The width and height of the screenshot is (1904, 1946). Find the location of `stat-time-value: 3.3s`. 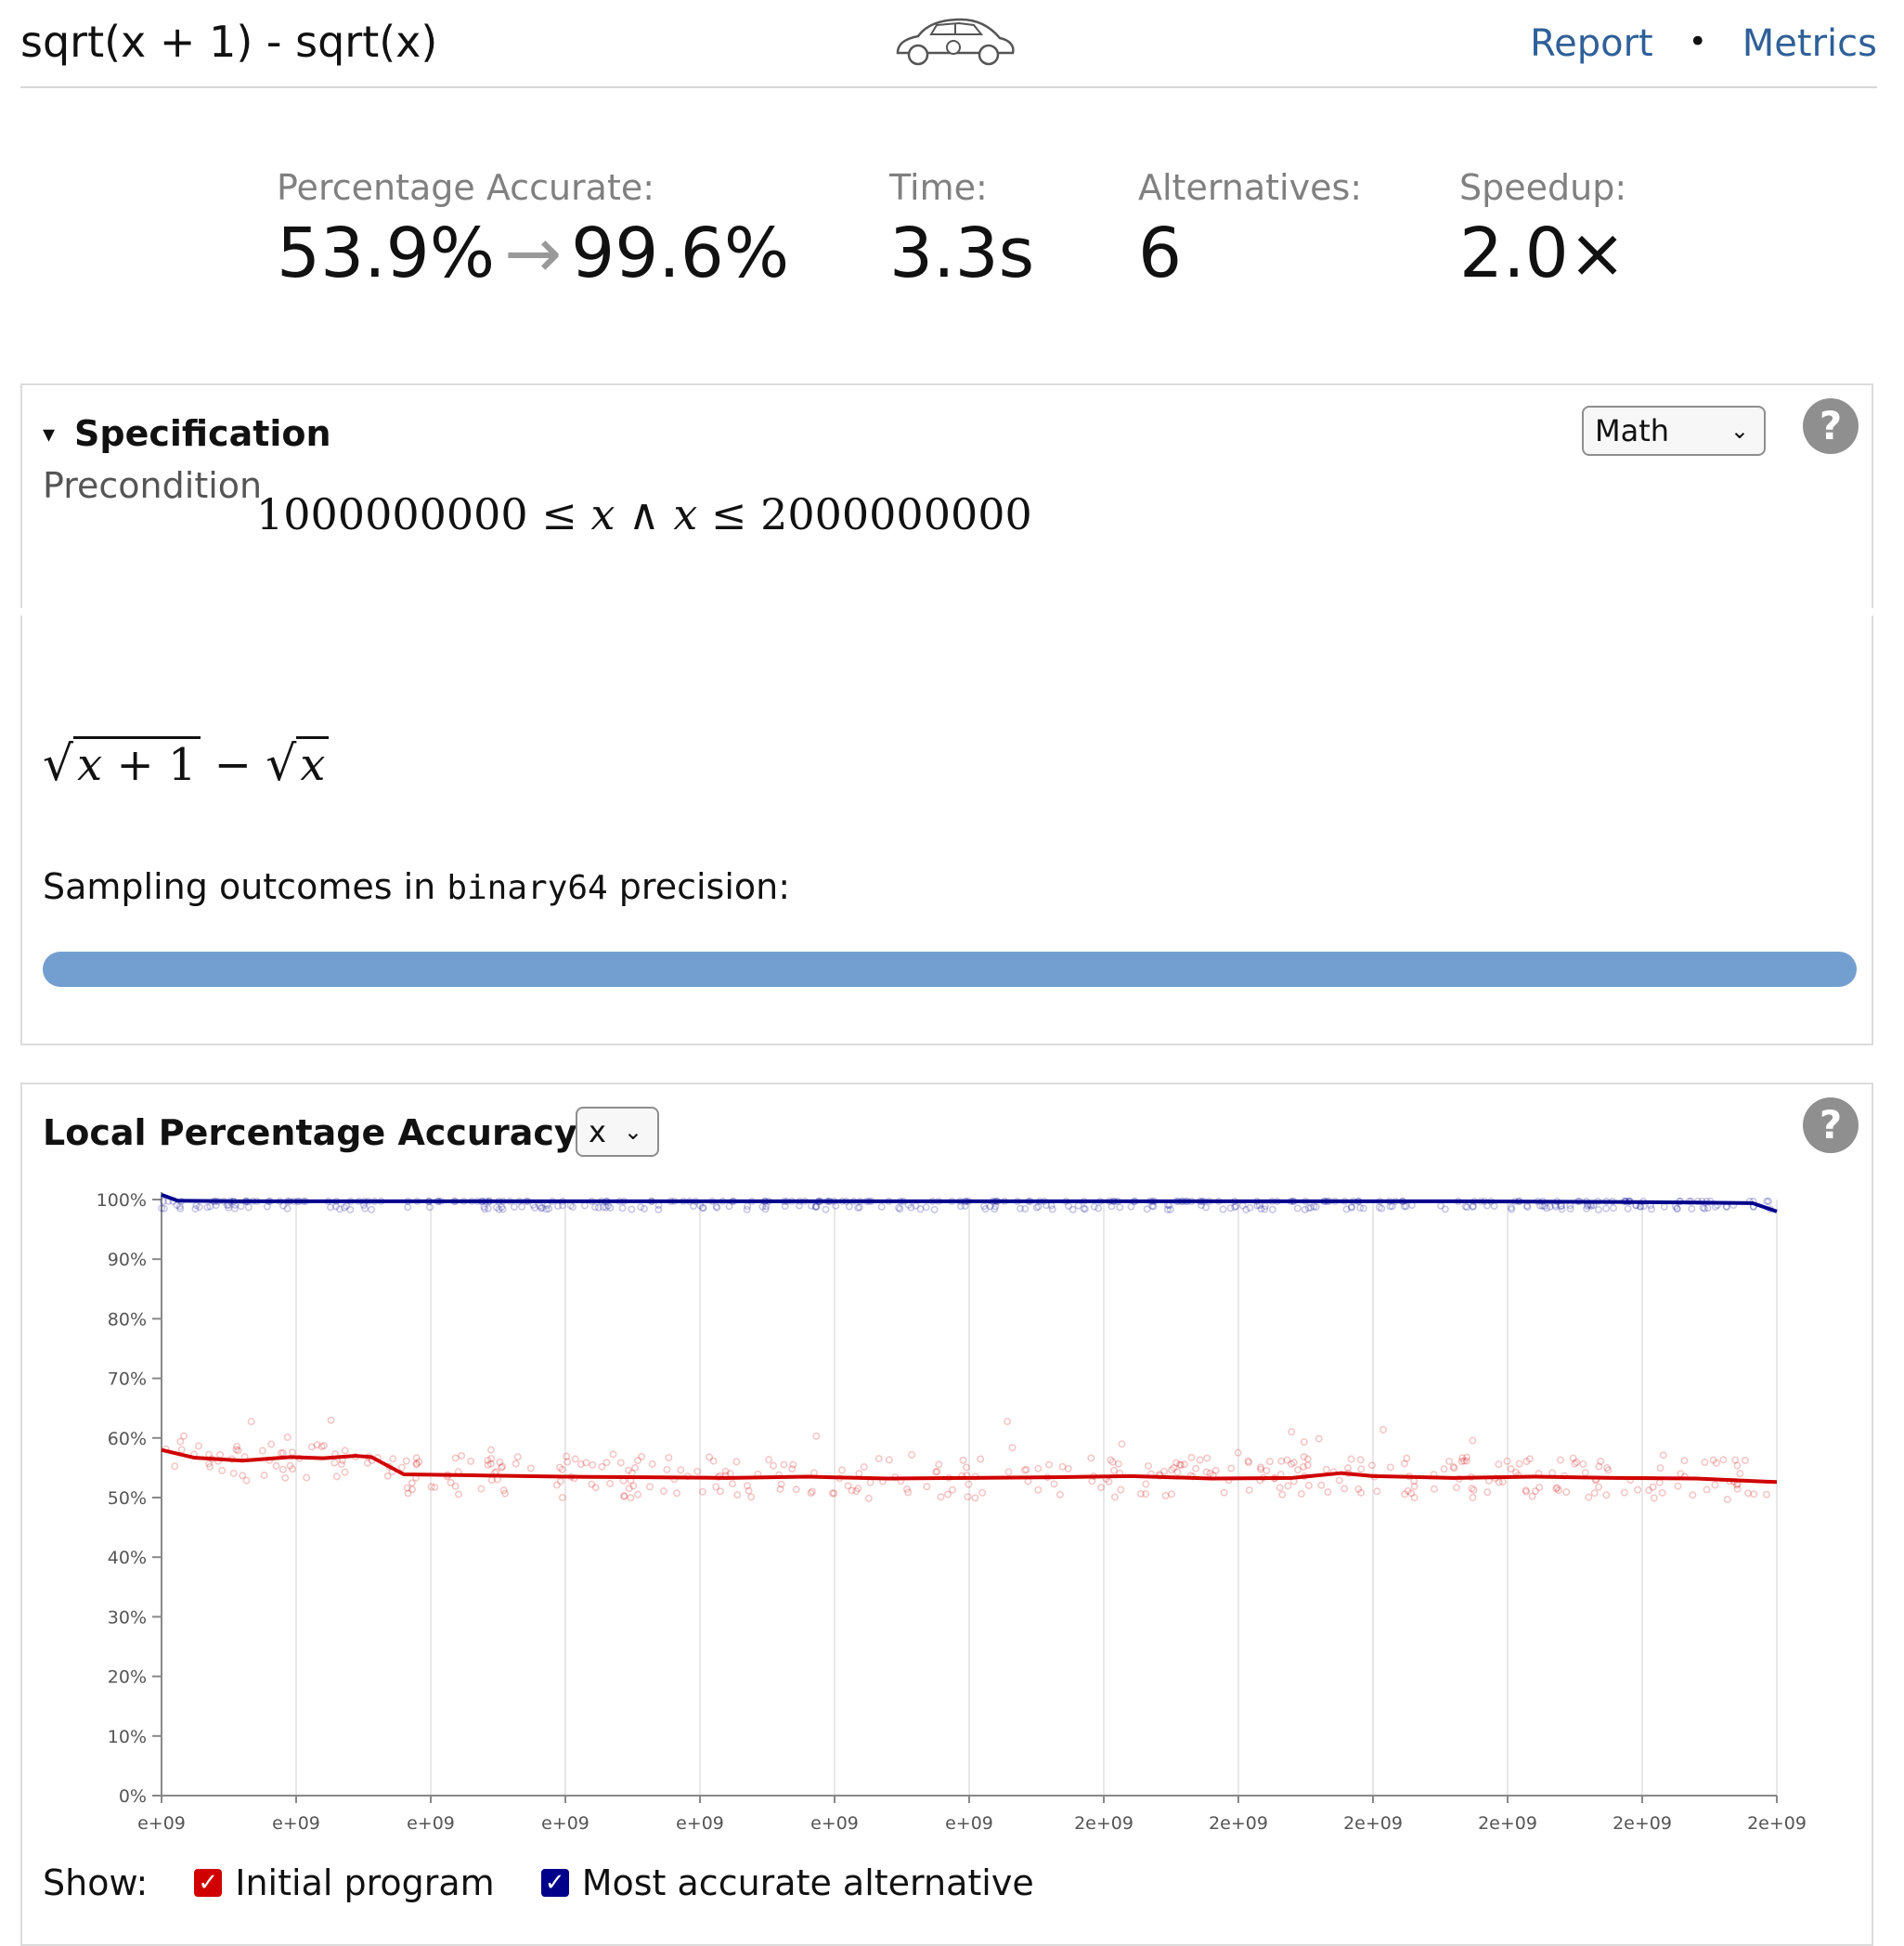

stat-time-value: 3.3s is located at coordinates (962, 254).